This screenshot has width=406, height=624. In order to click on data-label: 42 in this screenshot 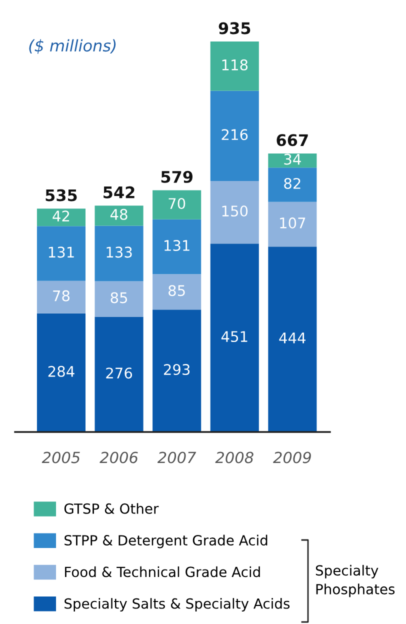, I will do `click(61, 216)`.